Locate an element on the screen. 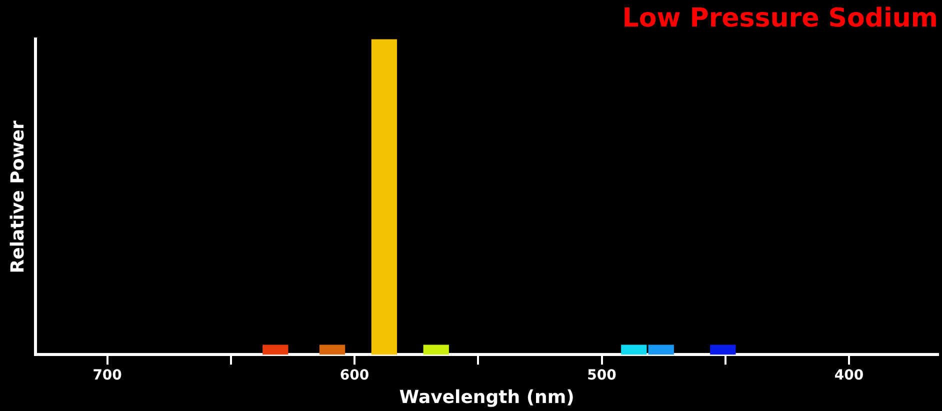 This screenshot has height=411, width=942. x-tick-label: 400 is located at coordinates (849, 376).